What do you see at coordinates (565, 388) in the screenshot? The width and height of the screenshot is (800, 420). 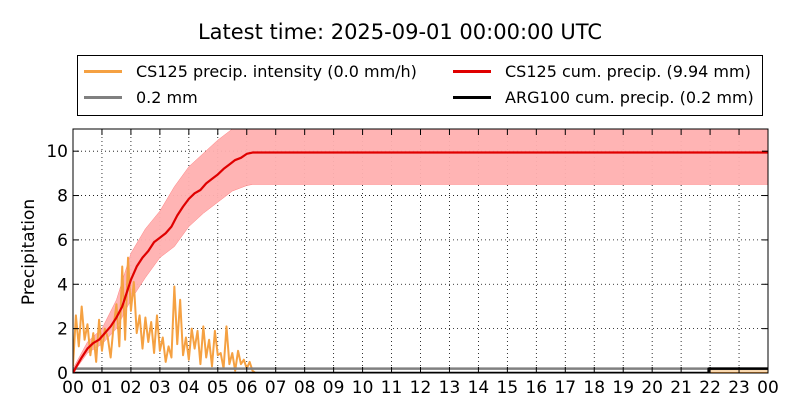 I see `x-tick-label: 17` at bounding box center [565, 388].